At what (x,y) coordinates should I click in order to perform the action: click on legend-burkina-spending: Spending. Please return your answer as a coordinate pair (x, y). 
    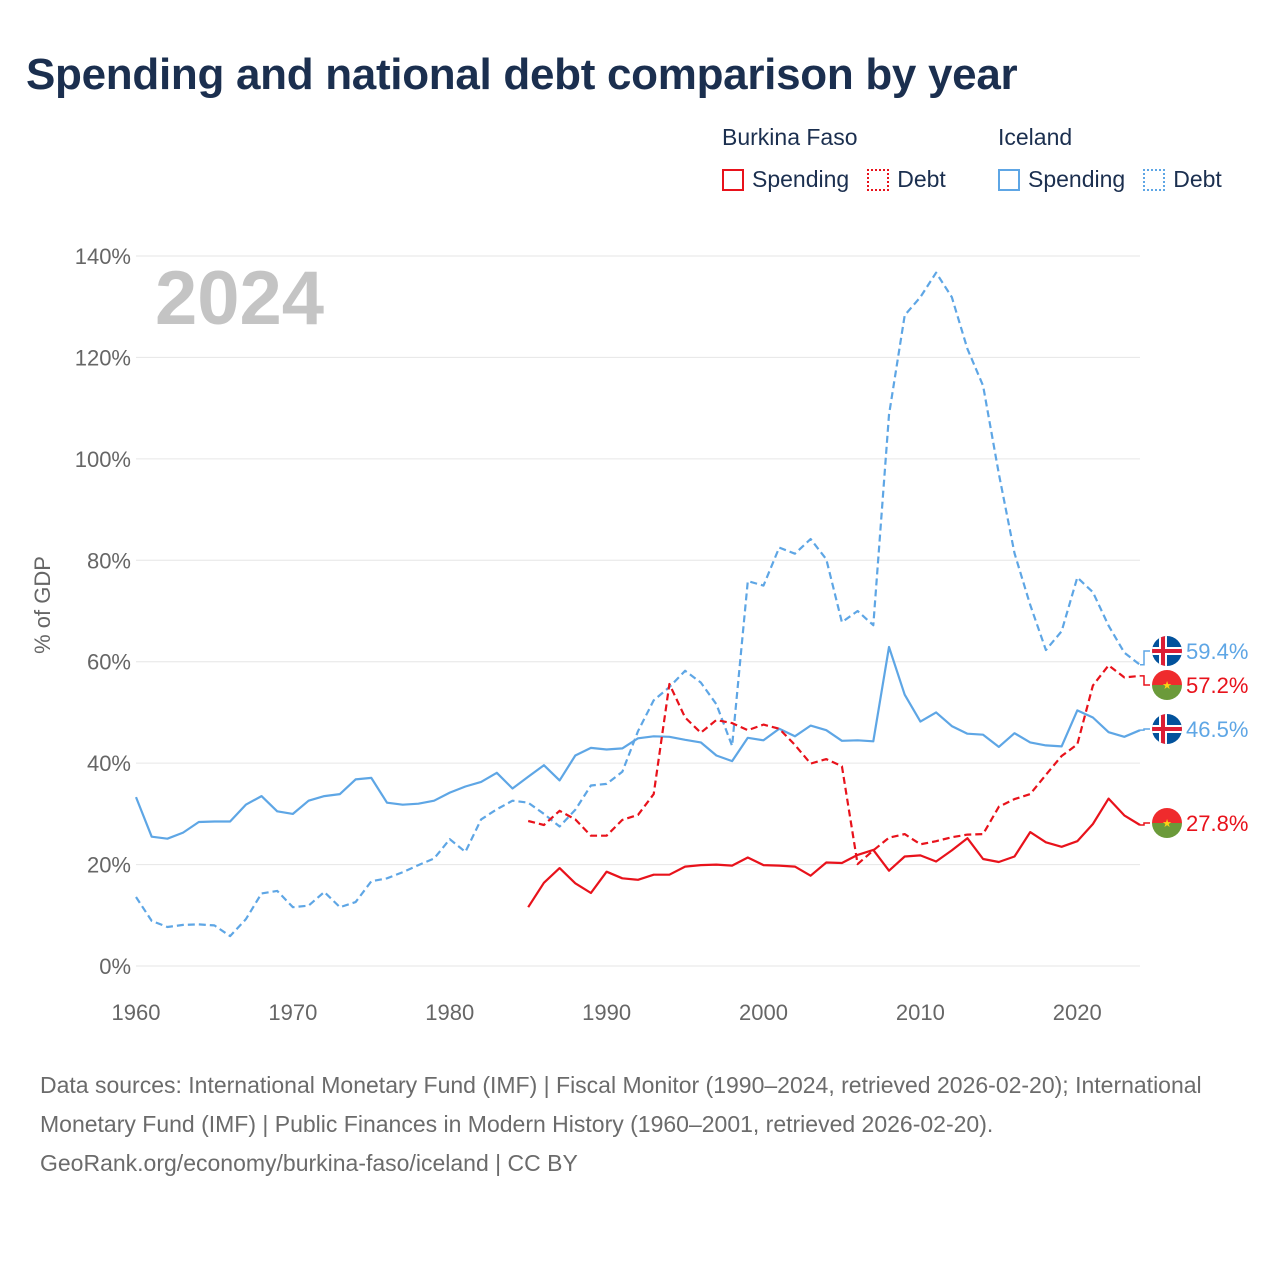
    Looking at the image, I should click on (785, 179).